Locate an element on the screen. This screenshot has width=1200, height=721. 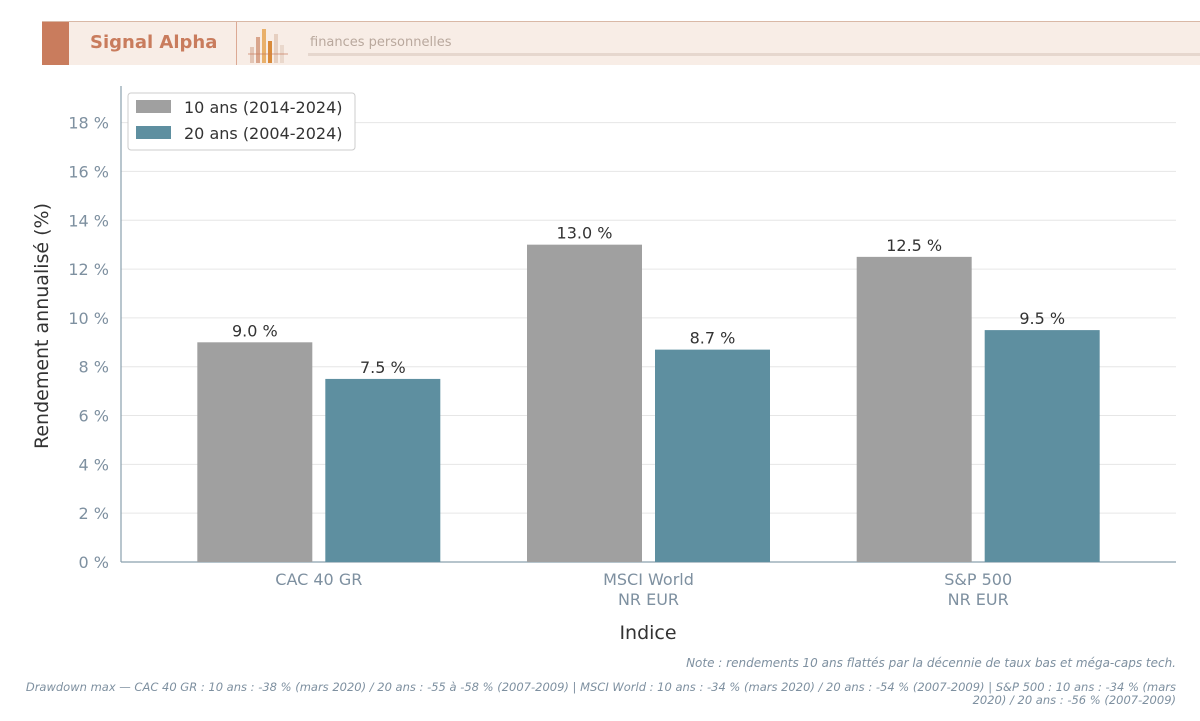
site-header: Signal Alpha finances personnelles is located at coordinates (621, 43).